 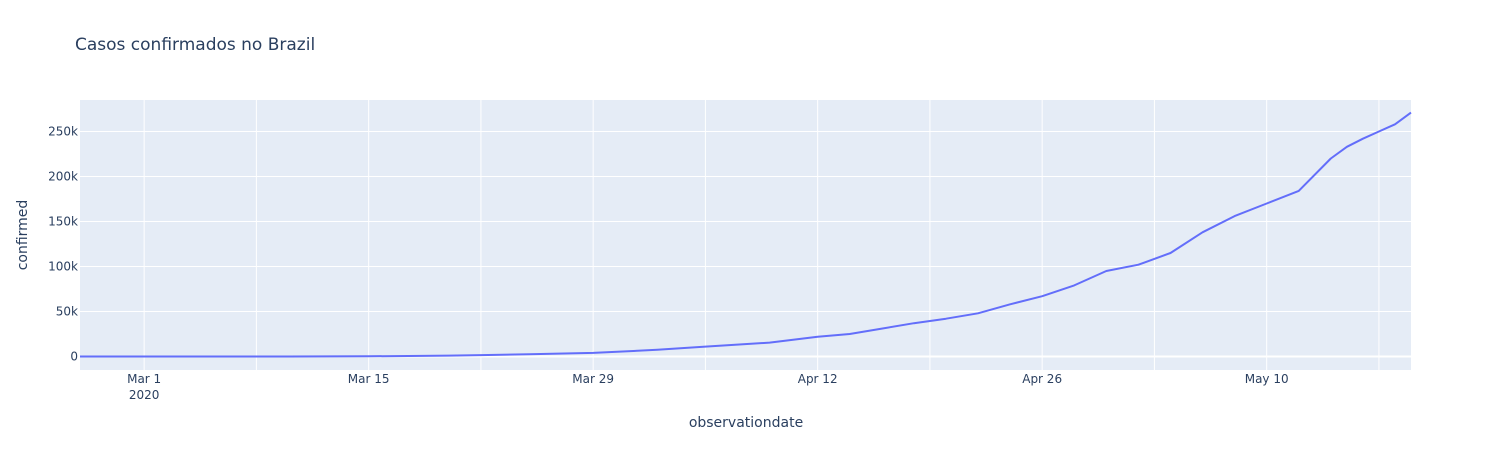 What do you see at coordinates (67, 312) in the screenshot?
I see `y-tick-label: 50k` at bounding box center [67, 312].